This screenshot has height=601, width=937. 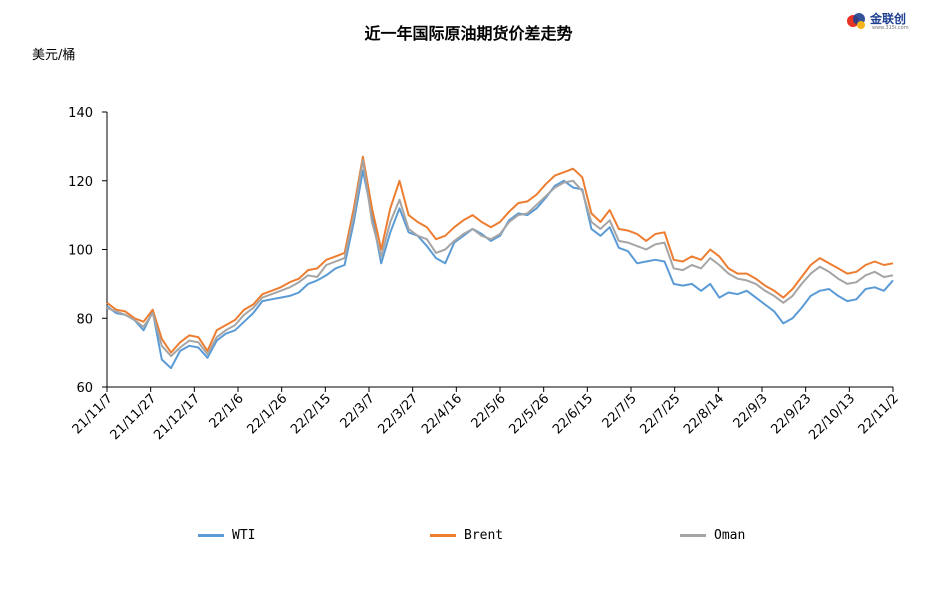 What do you see at coordinates (890, 28) in the screenshot?
I see `logo-subtext: www.315i.com` at bounding box center [890, 28].